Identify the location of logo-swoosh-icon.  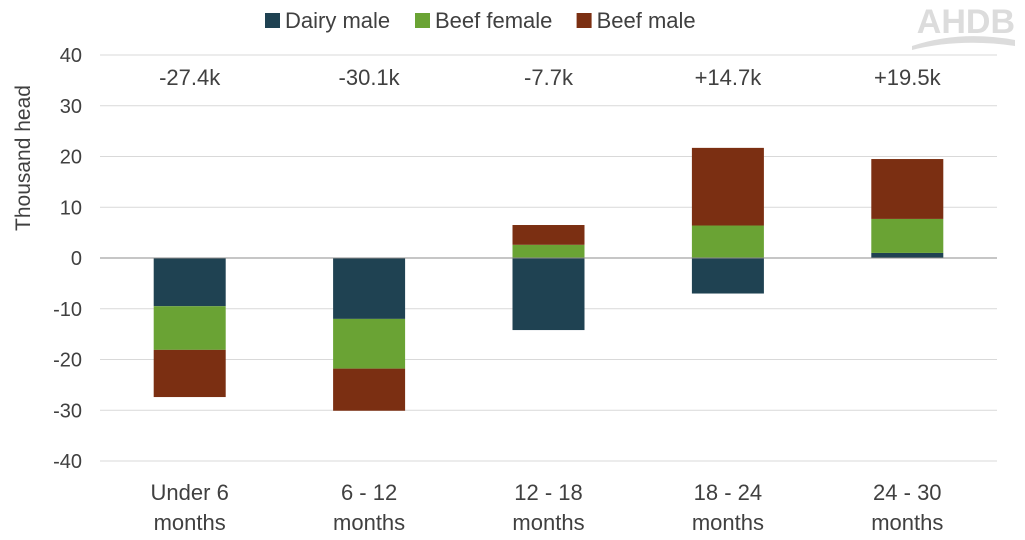
(963, 43).